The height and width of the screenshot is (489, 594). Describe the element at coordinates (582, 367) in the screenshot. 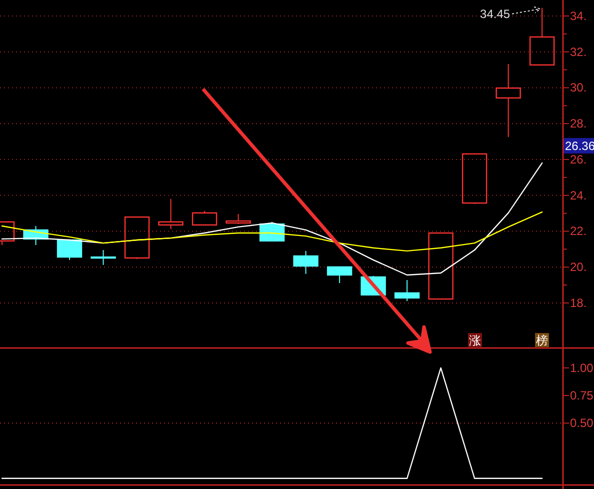

I see `y-tick-label: 1.00` at that location.